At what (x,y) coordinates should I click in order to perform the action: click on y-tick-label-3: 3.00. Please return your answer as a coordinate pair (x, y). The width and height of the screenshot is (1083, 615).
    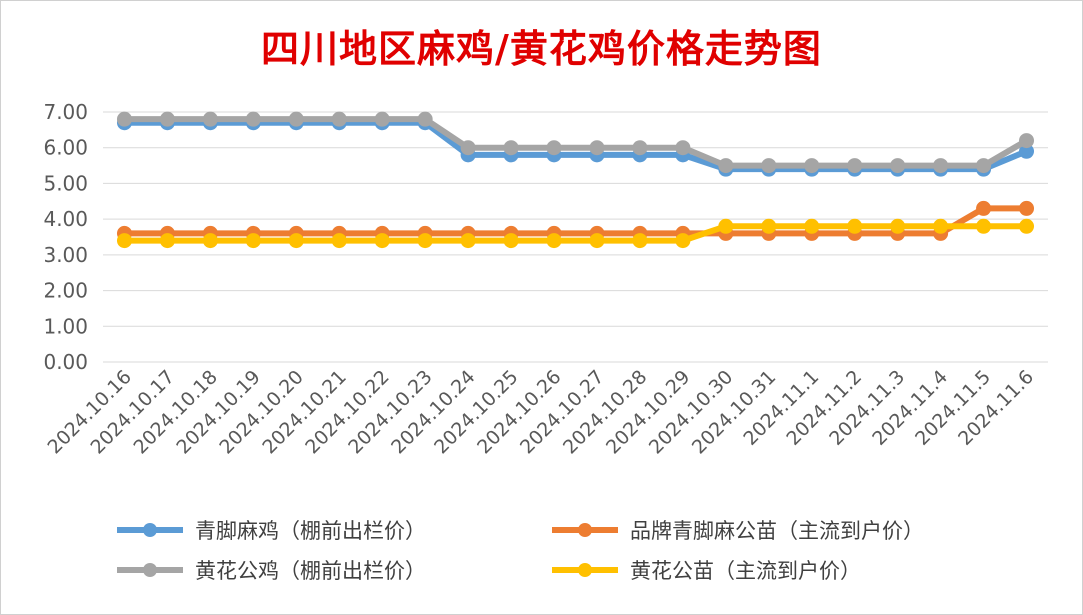
    Looking at the image, I should click on (65, 255).